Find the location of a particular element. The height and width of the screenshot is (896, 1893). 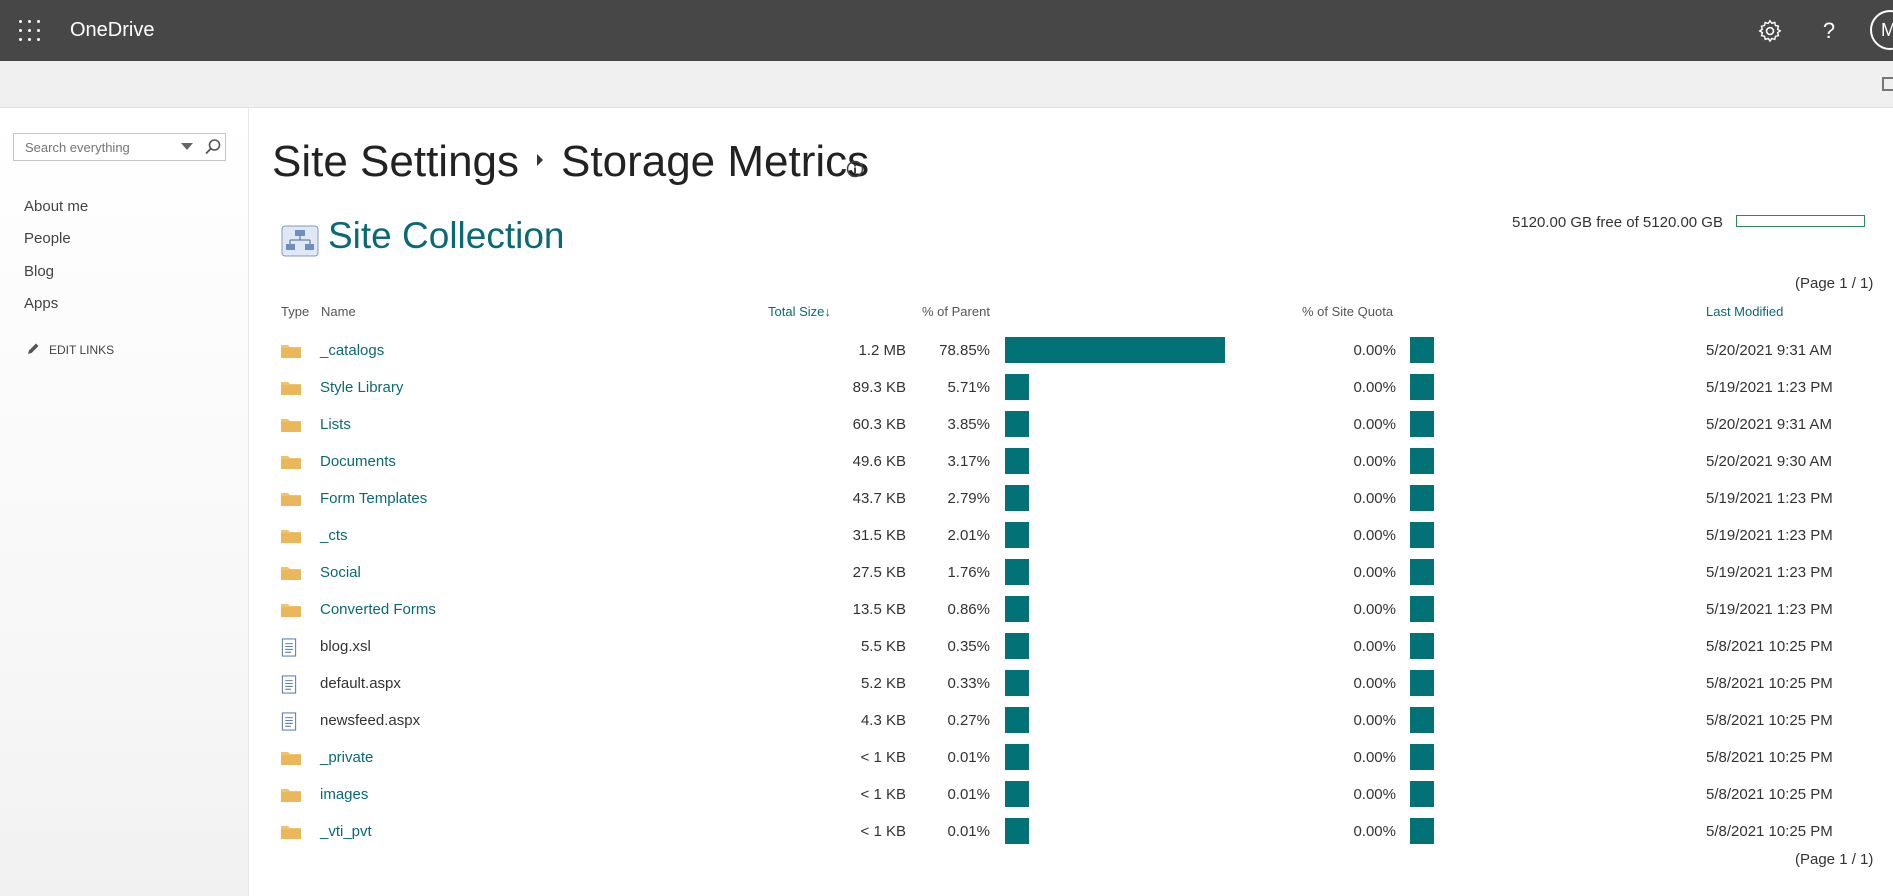

column-header-type: Type is located at coordinates (295, 311).